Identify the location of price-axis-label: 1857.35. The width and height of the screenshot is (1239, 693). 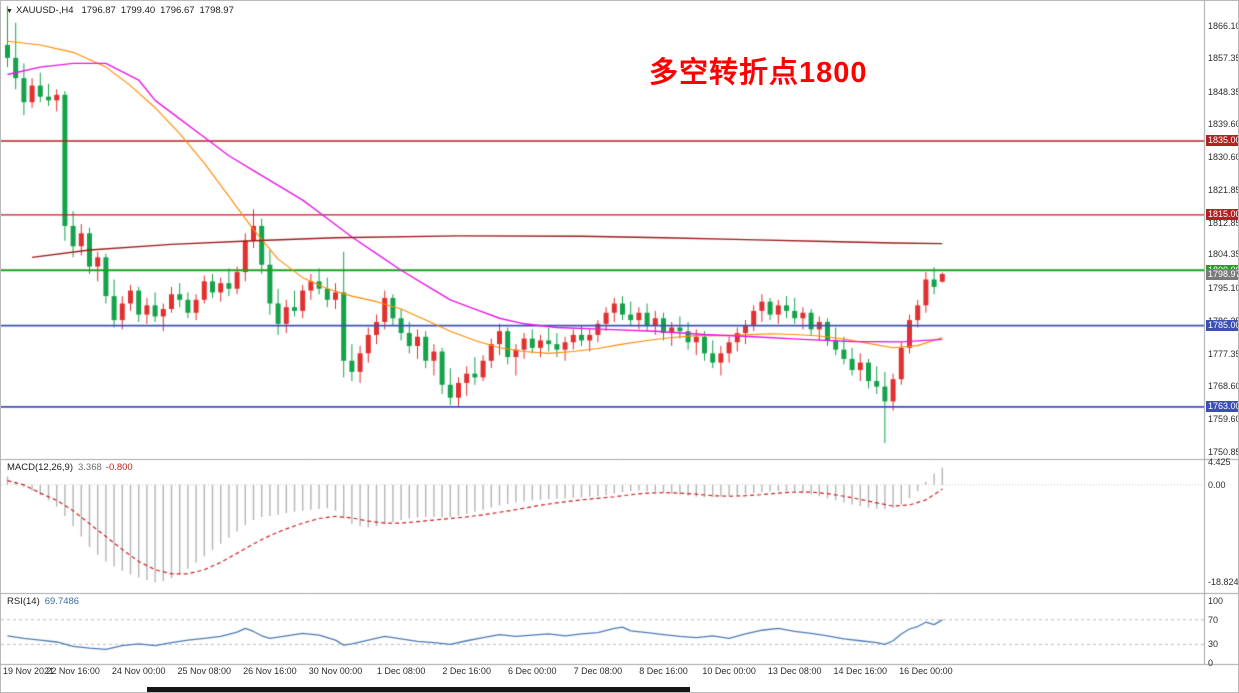
(1223, 58).